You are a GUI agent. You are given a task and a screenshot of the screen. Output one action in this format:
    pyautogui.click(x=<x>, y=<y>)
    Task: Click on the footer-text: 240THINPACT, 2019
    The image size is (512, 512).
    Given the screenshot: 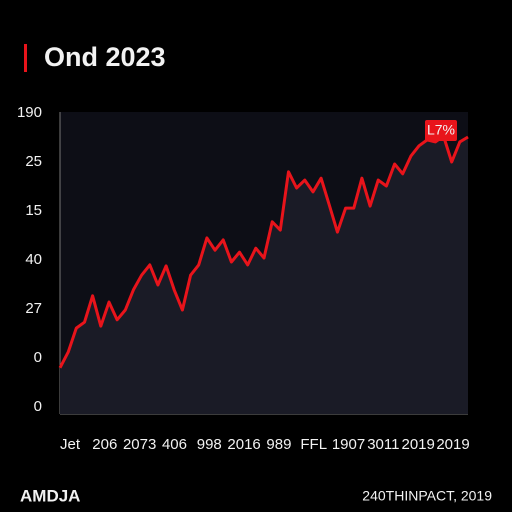 What is the action you would take?
    pyautogui.click(x=427, y=496)
    